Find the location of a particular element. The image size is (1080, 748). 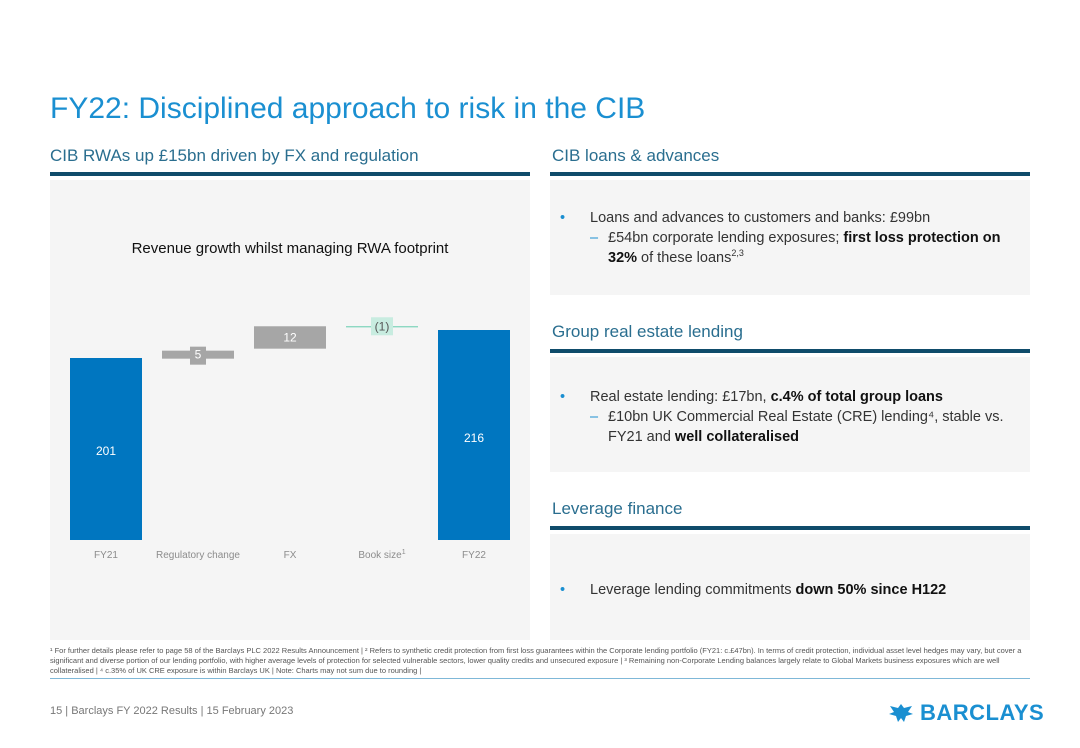

section-heading-leverage: Leverage finance is located at coordinates (617, 508).